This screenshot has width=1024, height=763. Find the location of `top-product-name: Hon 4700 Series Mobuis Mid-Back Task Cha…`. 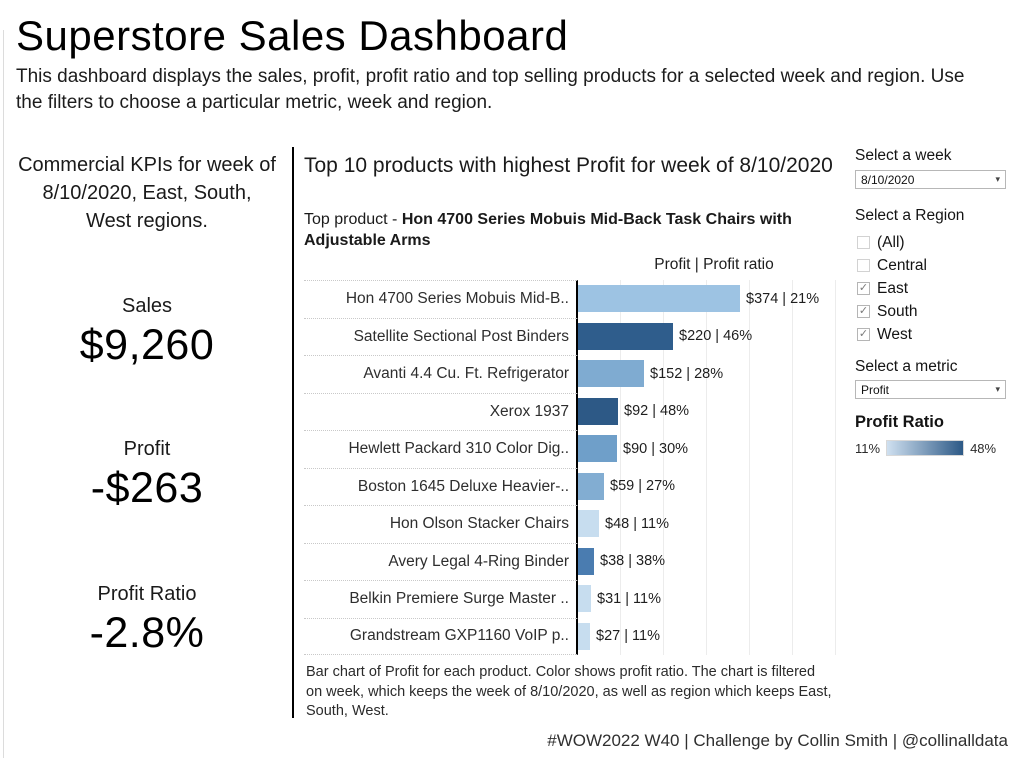

top-product-name: Hon 4700 Series Mobuis Mid-Back Task Cha… is located at coordinates (548, 230).